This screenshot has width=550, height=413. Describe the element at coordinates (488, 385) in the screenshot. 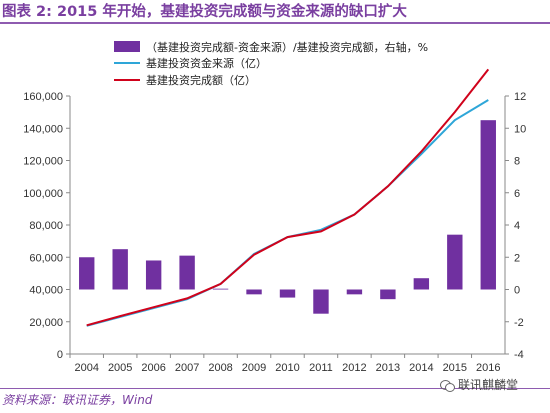

I see `watermark-text: 联讯麒麟堂` at that location.